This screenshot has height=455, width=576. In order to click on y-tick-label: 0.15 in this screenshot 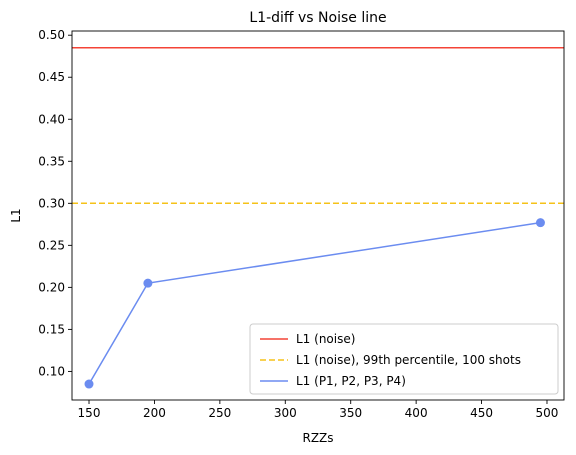, I will do `click(51, 329)`.